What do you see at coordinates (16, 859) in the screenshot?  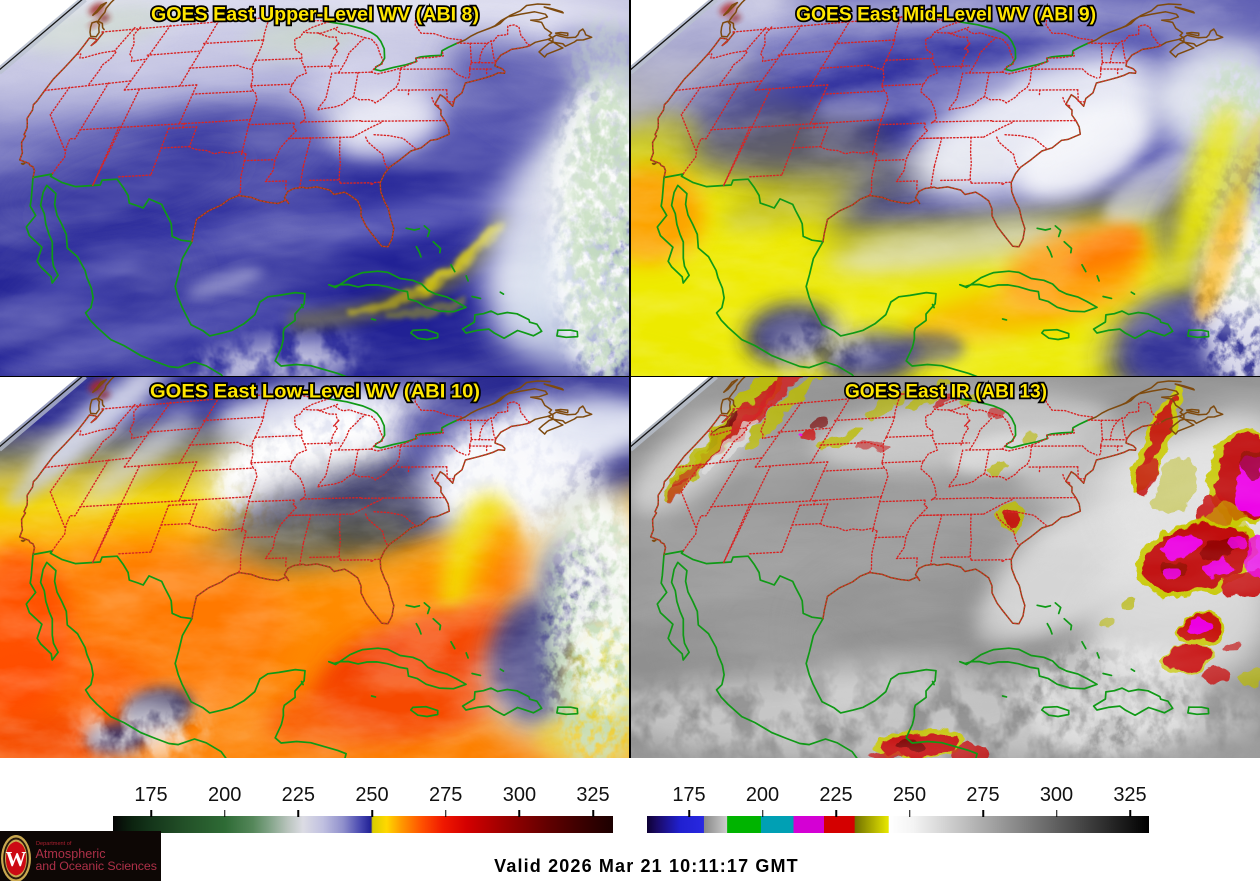 I see `svg-text: W` at bounding box center [16, 859].